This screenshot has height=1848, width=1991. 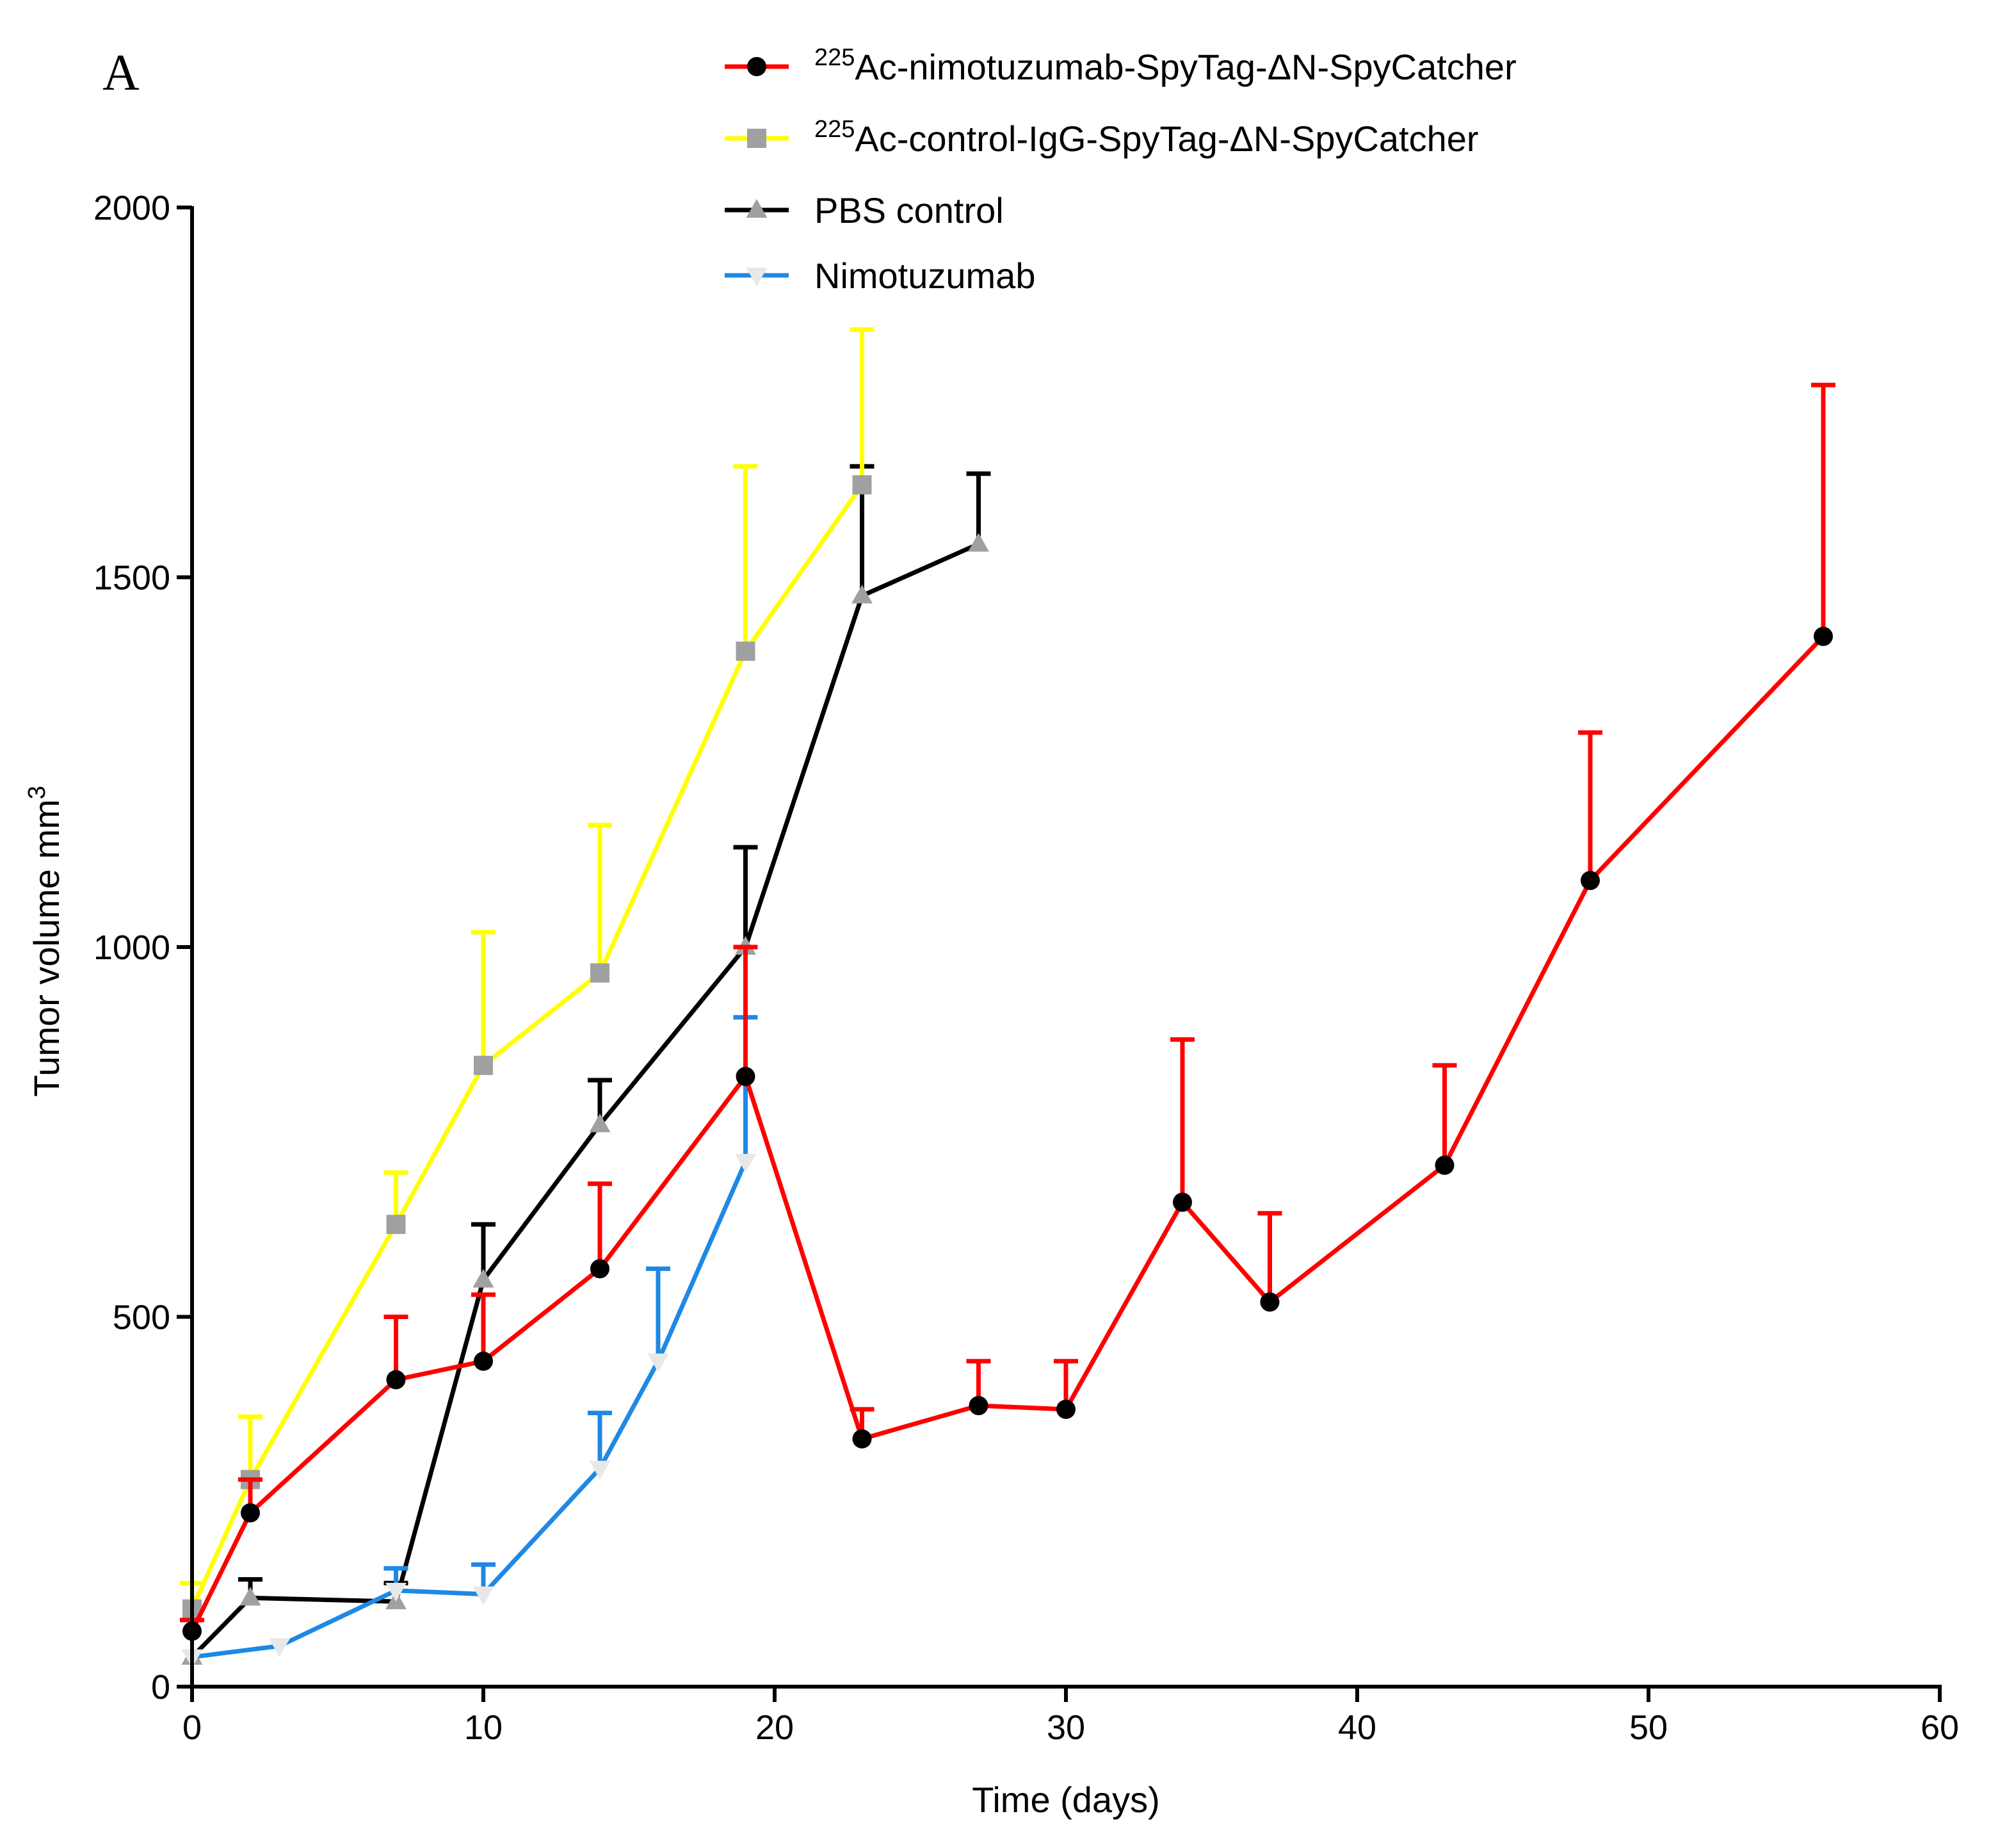 What do you see at coordinates (1066, 1728) in the screenshot?
I see `x-tick-label: 30` at bounding box center [1066, 1728].